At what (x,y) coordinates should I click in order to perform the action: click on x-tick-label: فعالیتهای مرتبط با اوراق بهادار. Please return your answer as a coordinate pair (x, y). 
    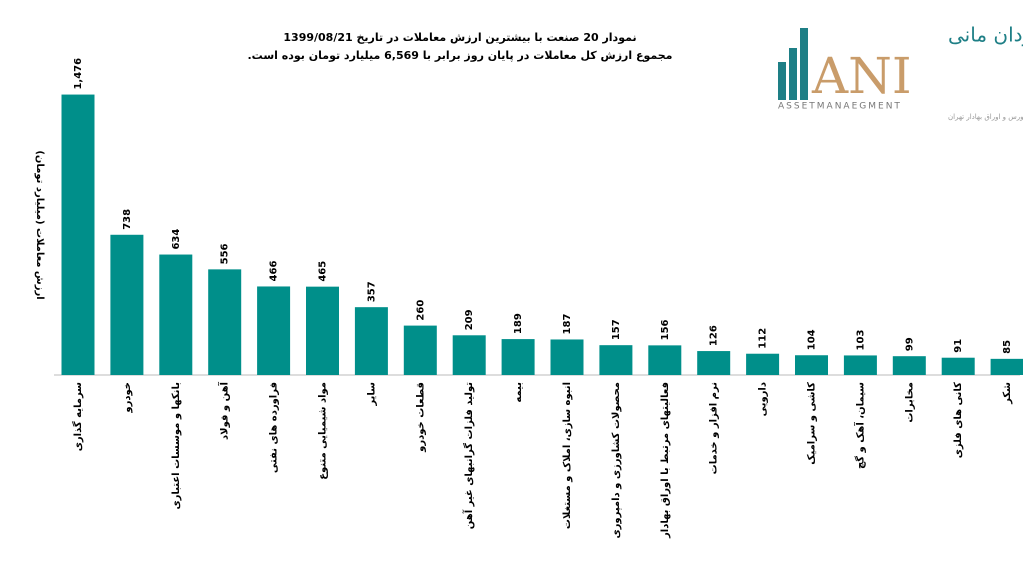
    Looking at the image, I should click on (665, 460).